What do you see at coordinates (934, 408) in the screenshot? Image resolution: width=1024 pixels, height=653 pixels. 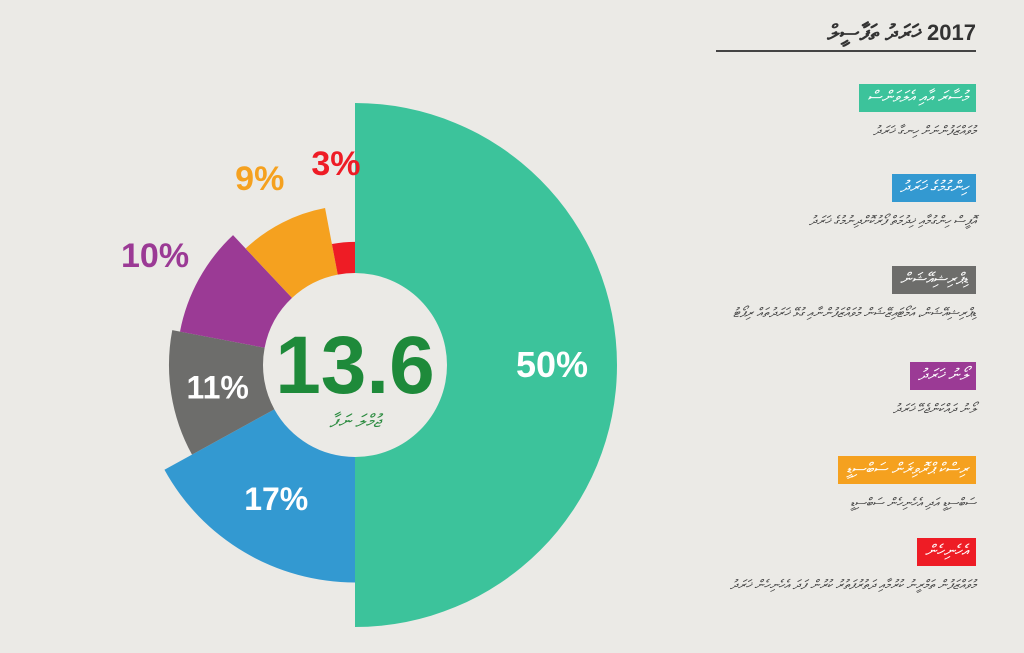 I see `legend-description: ލޯނު ދައްކަންޖެހޭ ޚަރަދު` at bounding box center [934, 408].